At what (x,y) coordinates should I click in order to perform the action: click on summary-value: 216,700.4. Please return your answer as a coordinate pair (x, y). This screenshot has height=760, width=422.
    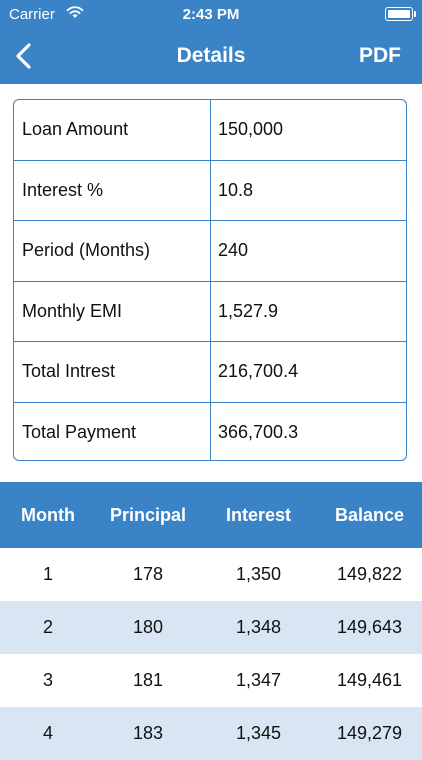
    Looking at the image, I should click on (258, 371).